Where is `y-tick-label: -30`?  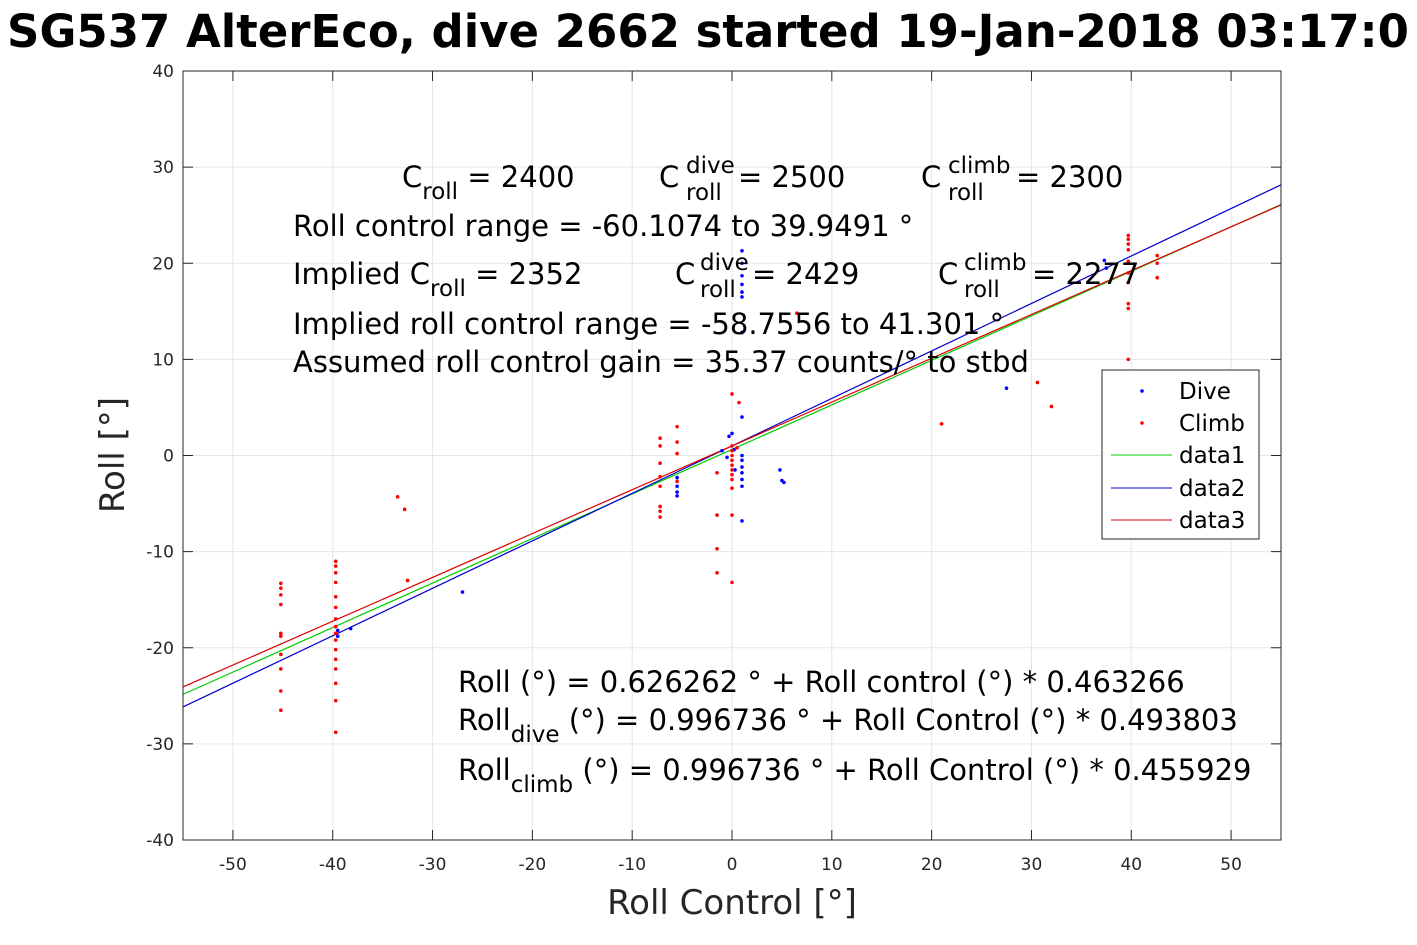
y-tick-label: -30 is located at coordinates (160, 745).